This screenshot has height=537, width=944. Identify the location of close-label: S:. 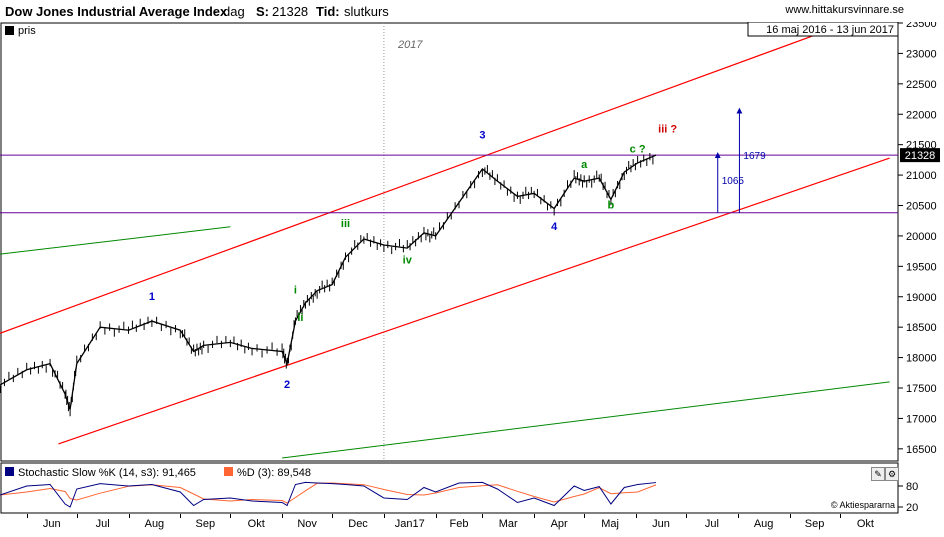
(262, 11).